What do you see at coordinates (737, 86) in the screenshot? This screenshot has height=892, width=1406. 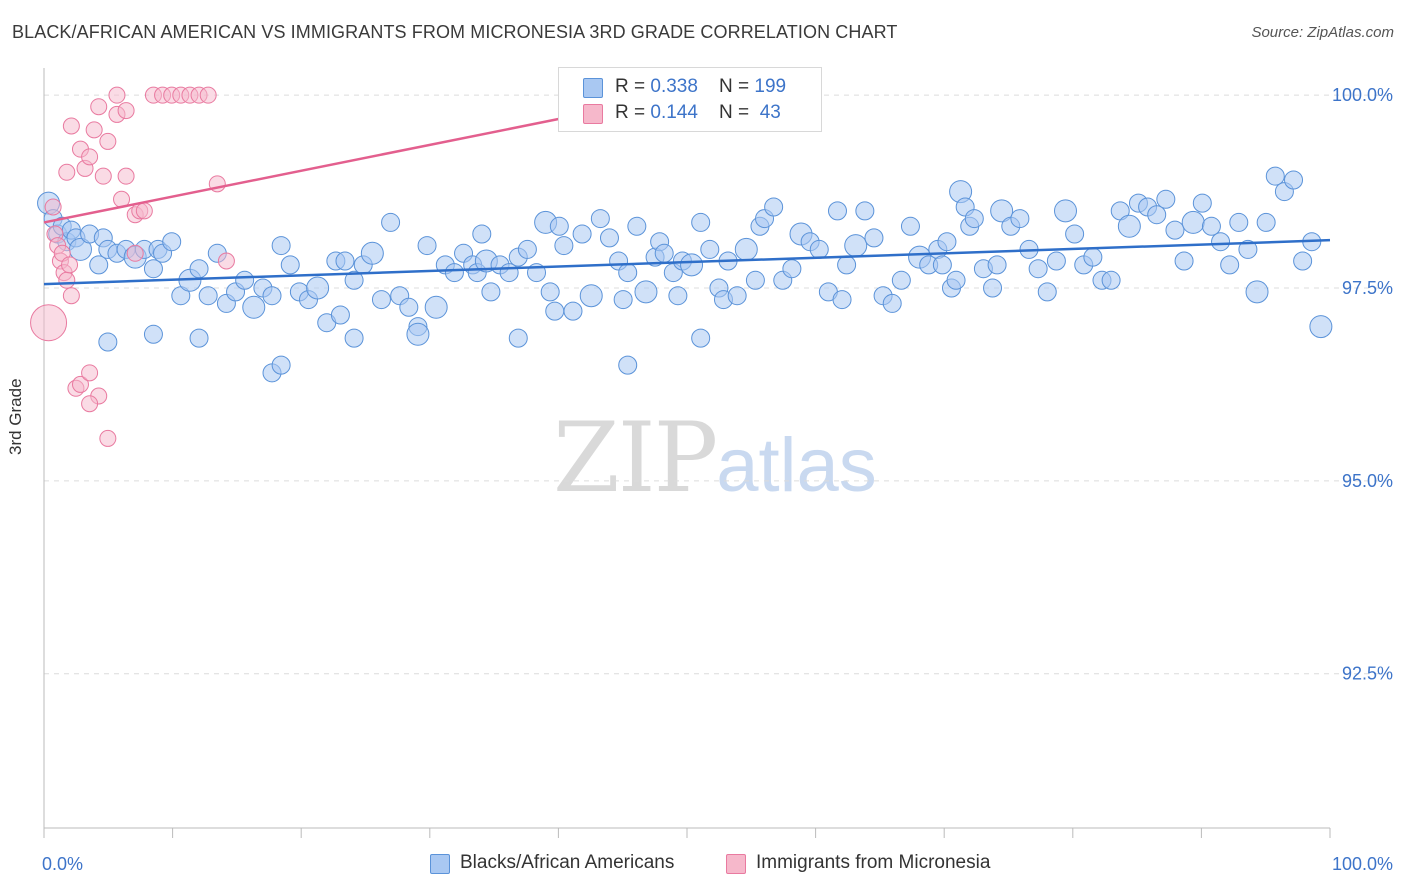 I see `n-label: N =` at bounding box center [737, 86].